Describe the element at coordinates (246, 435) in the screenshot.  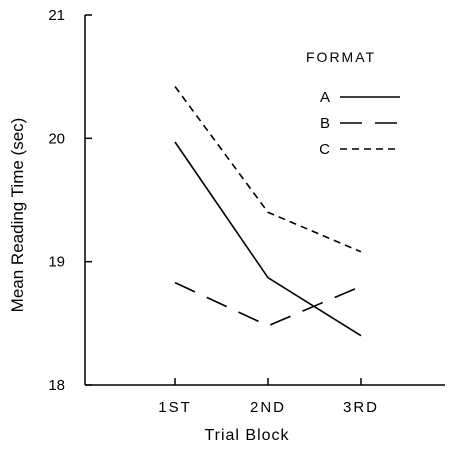
I see `x-axis-label: Trial Block` at that location.